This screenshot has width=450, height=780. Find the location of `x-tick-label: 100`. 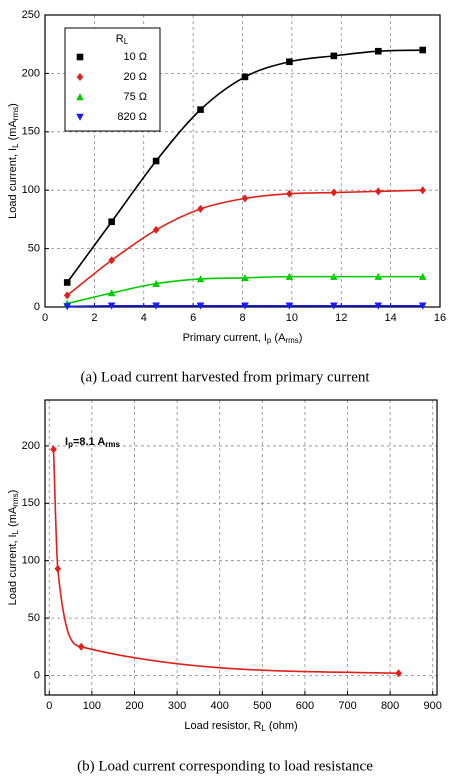

x-tick-label: 100 is located at coordinates (92, 706).